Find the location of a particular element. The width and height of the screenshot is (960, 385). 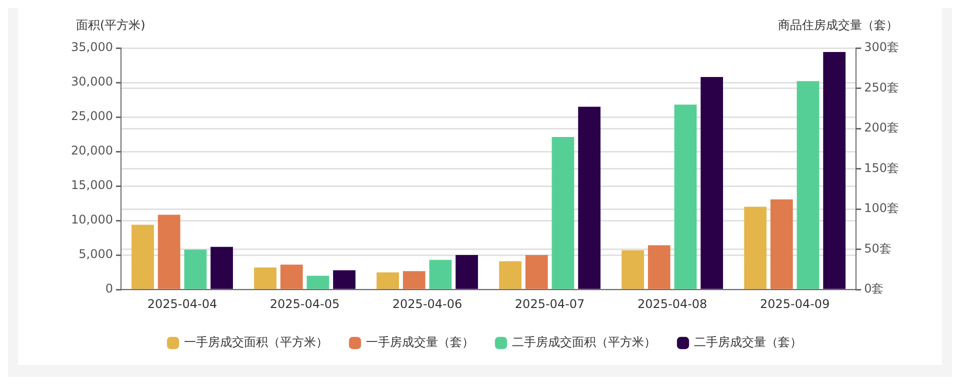

y-tick-label: 5,000 is located at coordinates (95, 254).